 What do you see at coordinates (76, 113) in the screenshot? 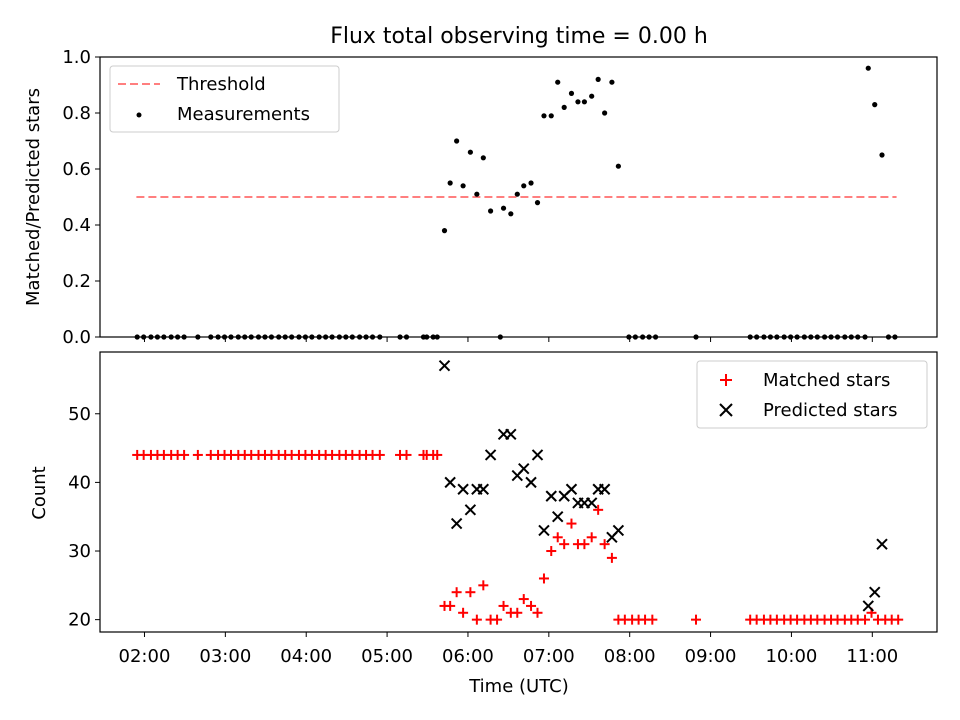
I see `top-y-tick-label: 0.8` at bounding box center [76, 113].